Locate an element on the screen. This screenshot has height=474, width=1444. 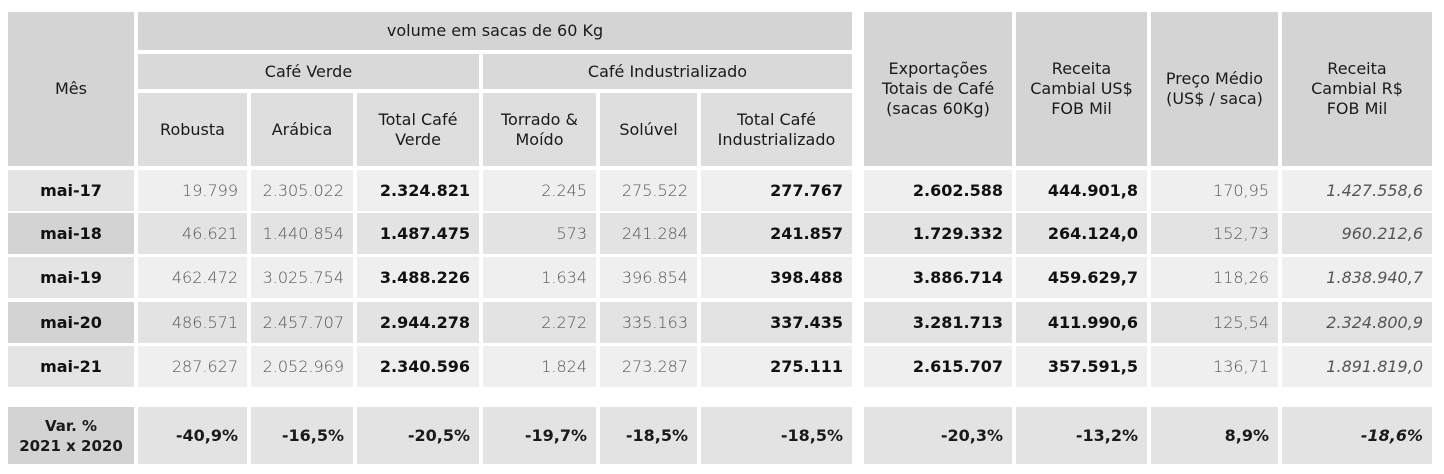
row-month-label: mai-19 is located at coordinates (71, 277).